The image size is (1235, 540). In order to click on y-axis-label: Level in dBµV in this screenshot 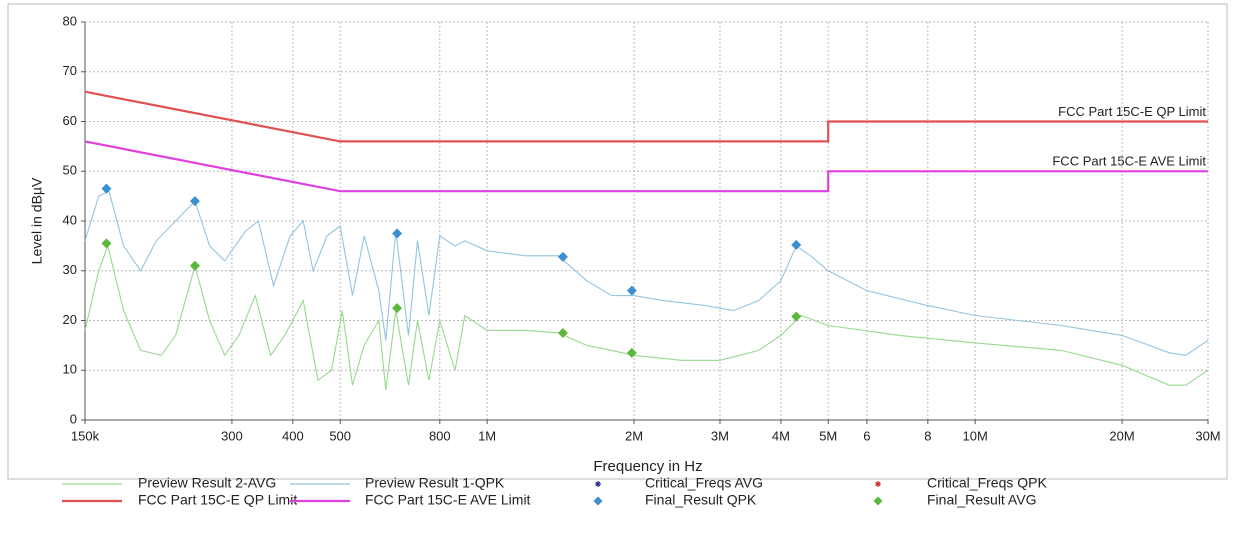, I will do `click(37, 220)`.